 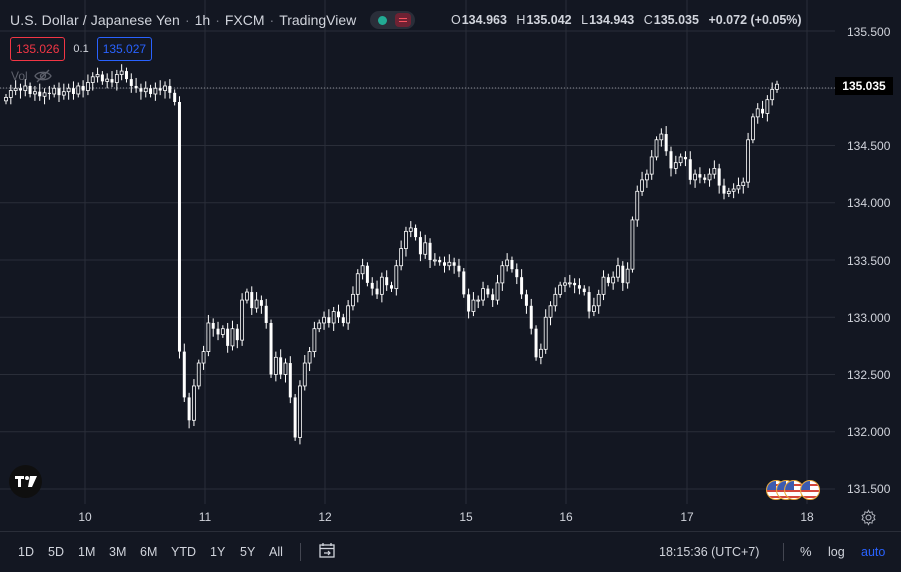 What do you see at coordinates (42, 76) in the screenshot?
I see `eye-off-icon` at bounding box center [42, 76].